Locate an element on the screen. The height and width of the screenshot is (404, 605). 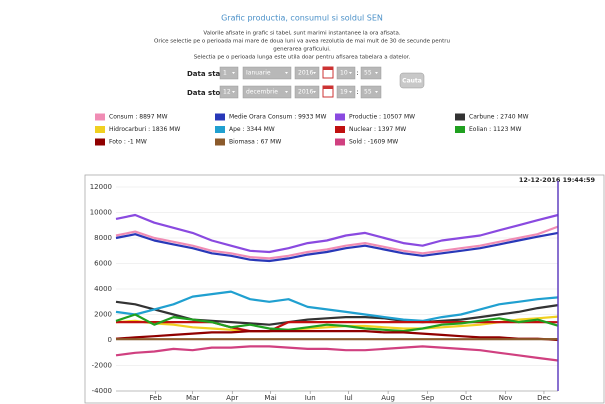
legend-label: Biomasa : 67 MW is located at coordinates (255, 142).